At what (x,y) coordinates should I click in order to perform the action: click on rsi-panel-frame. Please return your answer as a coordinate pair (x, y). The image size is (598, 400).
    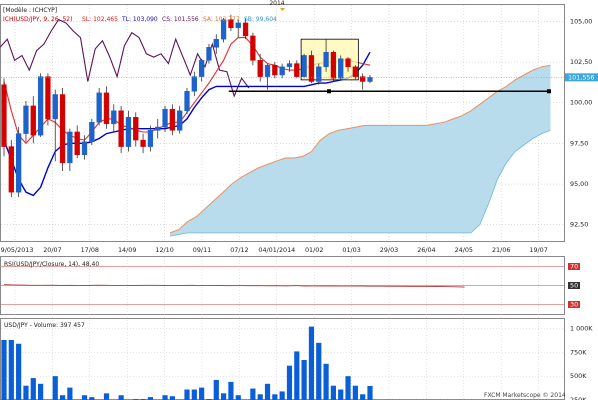
    Looking at the image, I should click on (282, 285).